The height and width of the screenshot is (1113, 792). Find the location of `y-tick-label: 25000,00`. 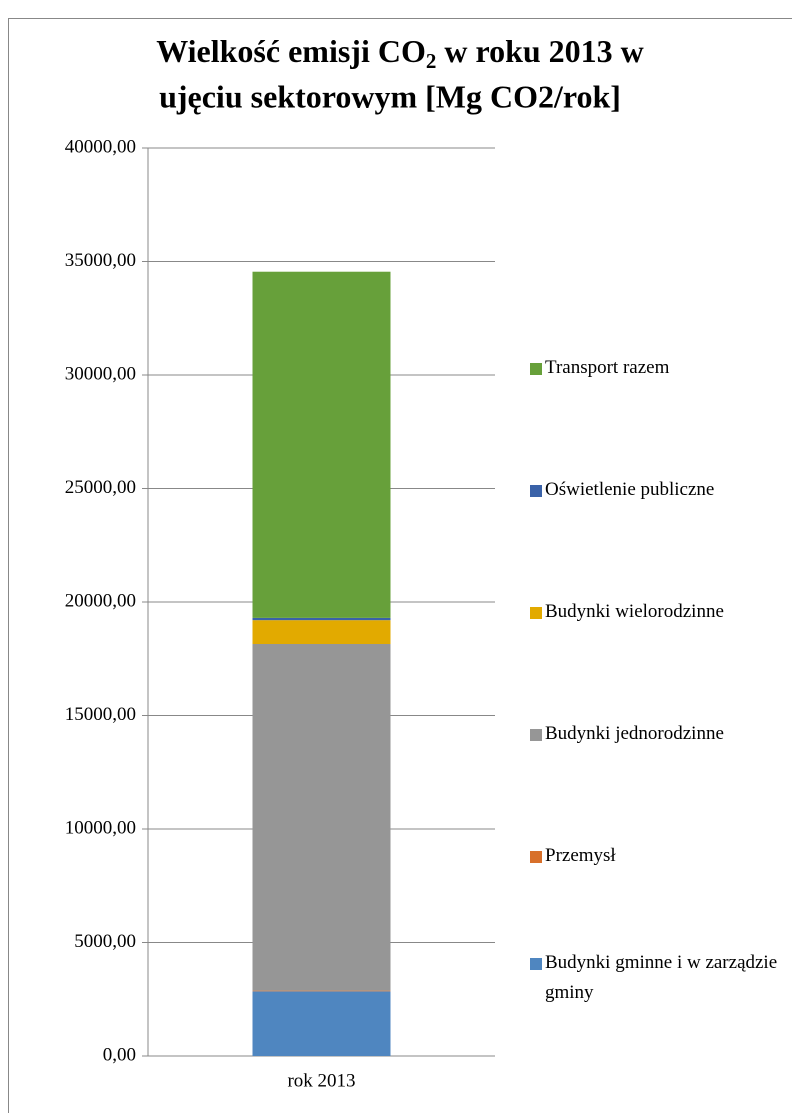

y-tick-label: 25000,00 is located at coordinates (100, 487).